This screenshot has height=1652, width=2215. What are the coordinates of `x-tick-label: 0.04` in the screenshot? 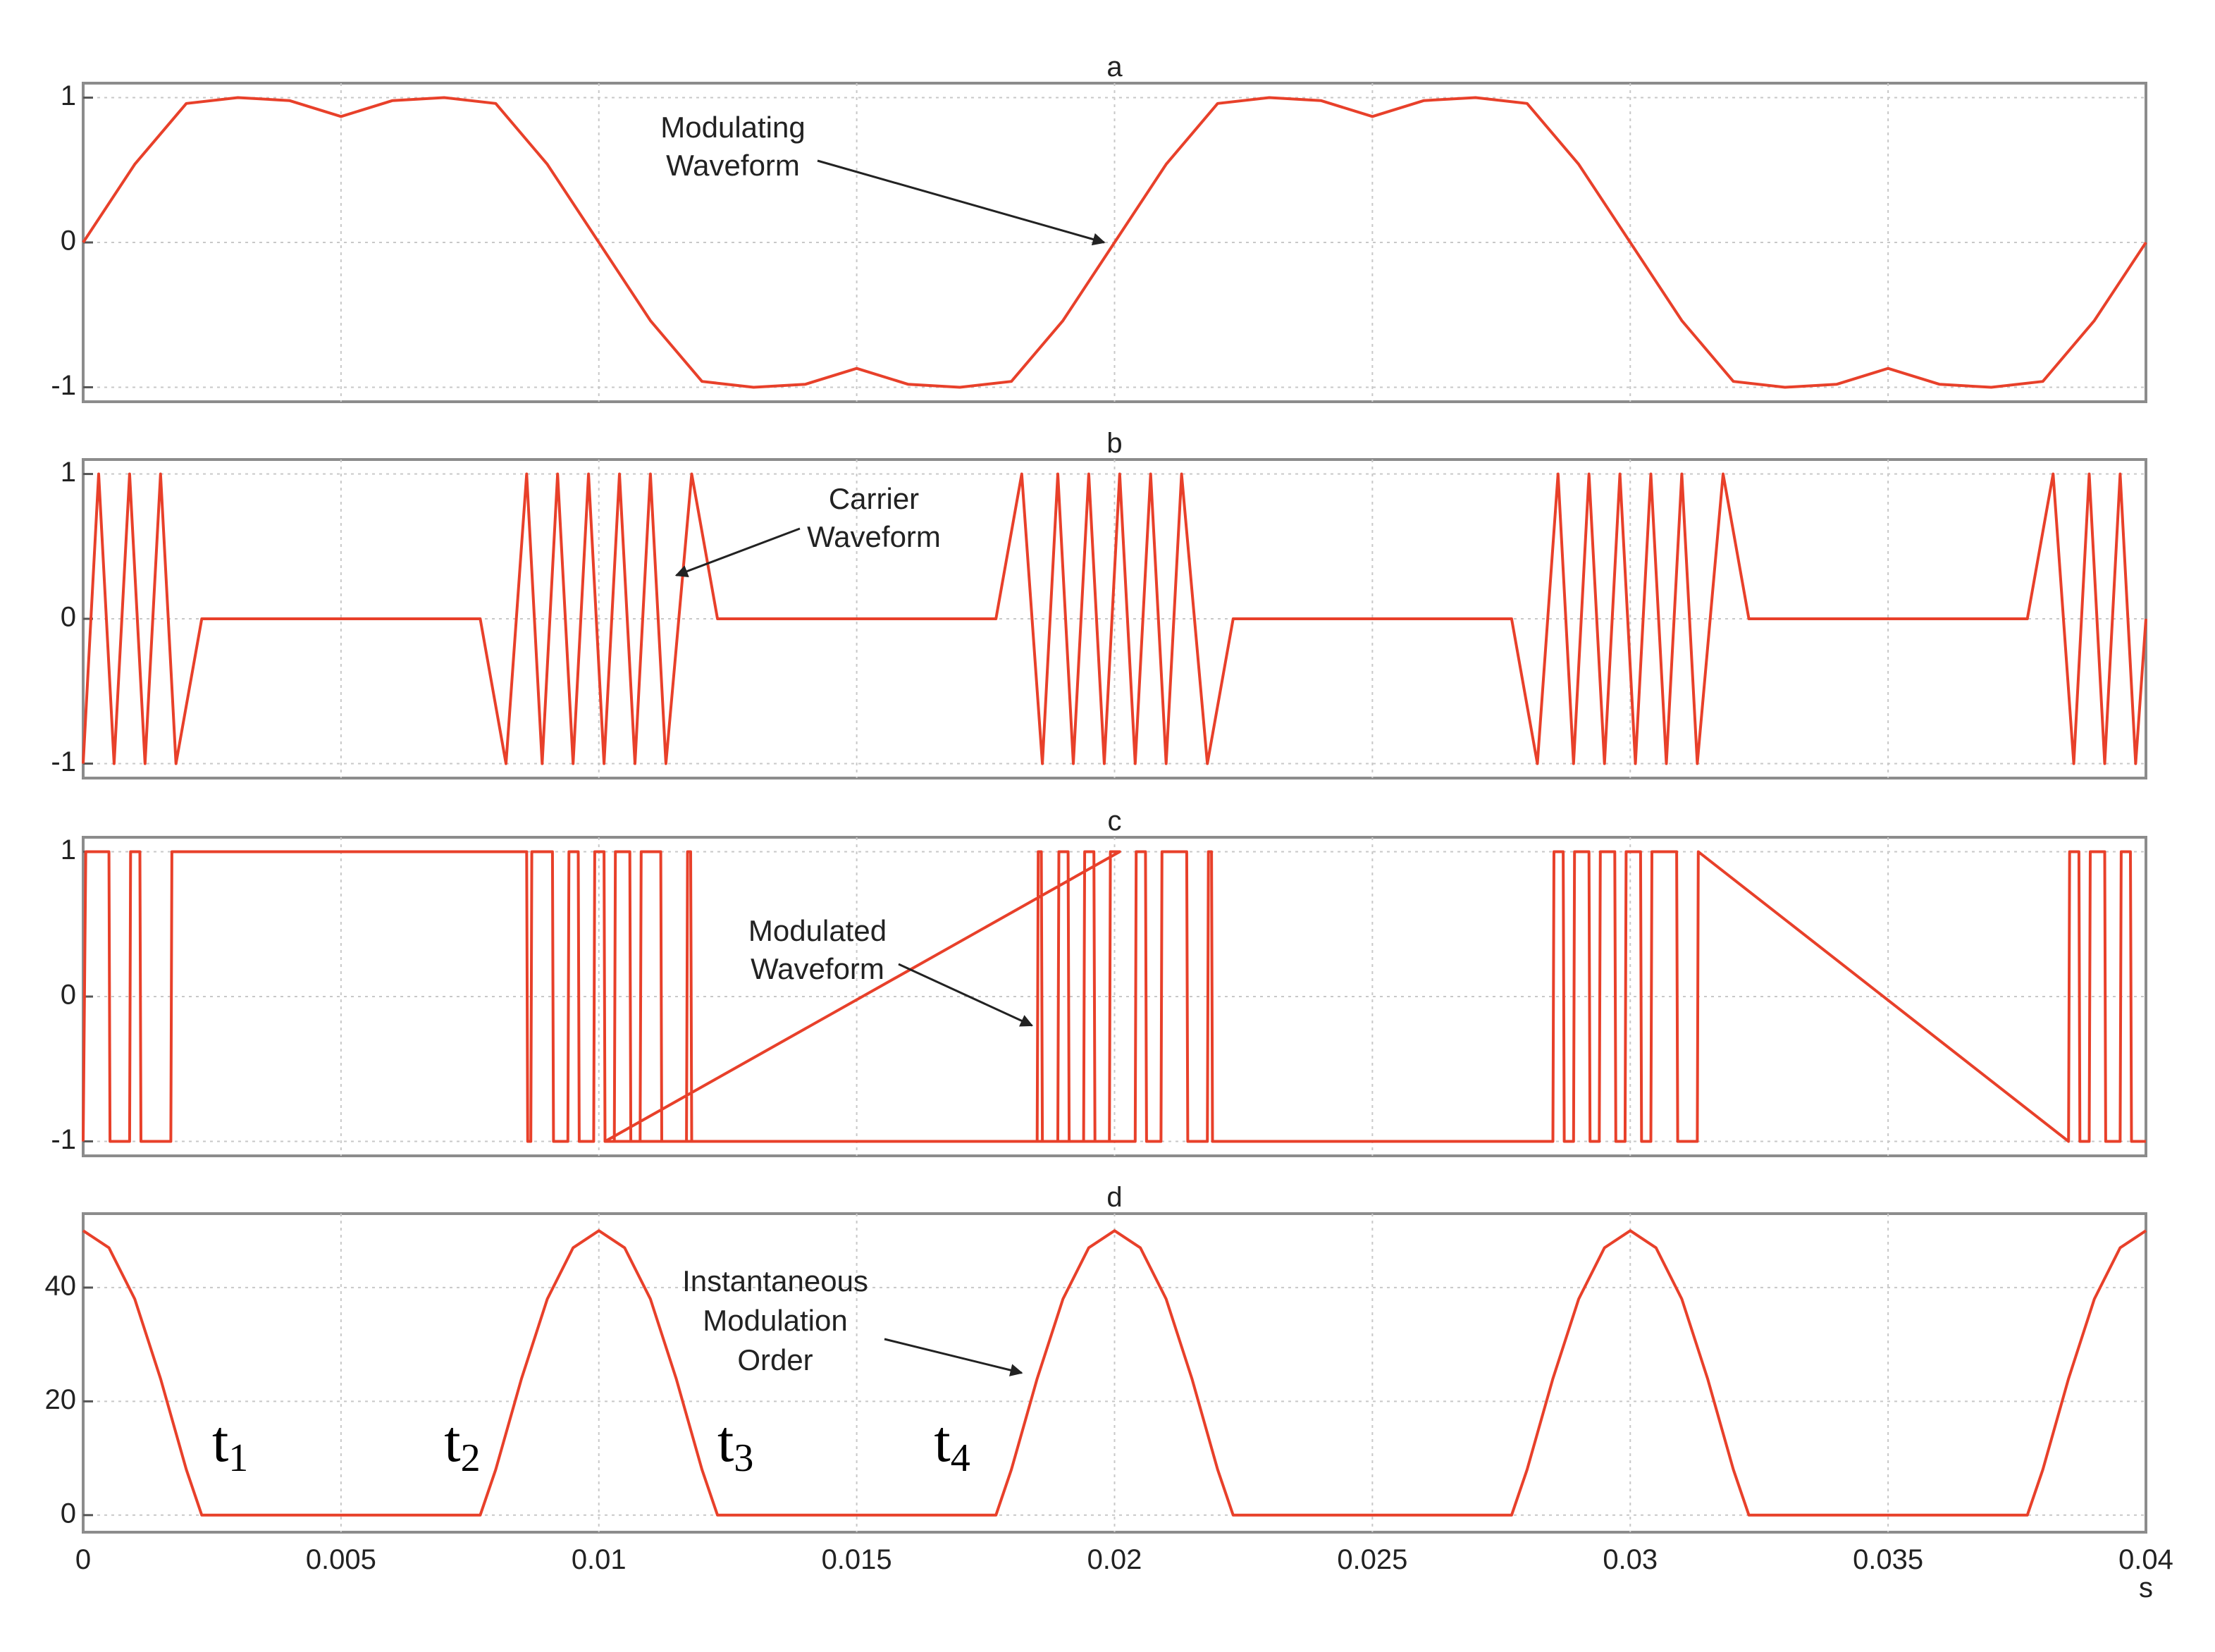 It's located at (2145, 1559).